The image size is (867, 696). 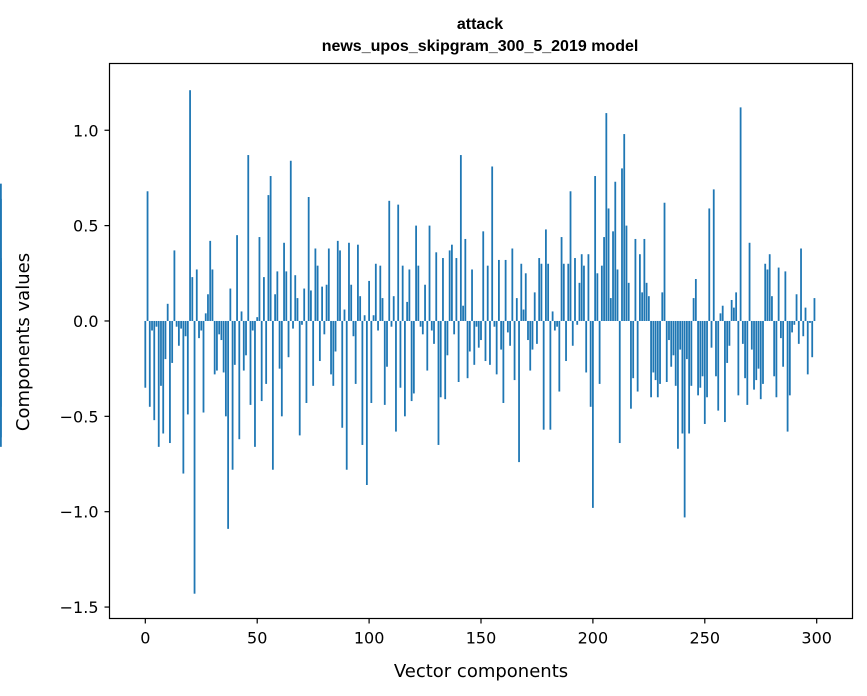 I want to click on y-tick-label: 0.5, so click(x=85, y=226).